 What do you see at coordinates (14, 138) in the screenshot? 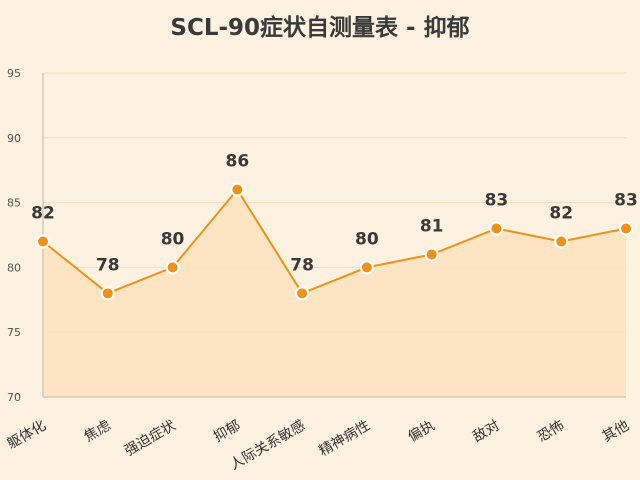
I see `y-tick-label: 90` at bounding box center [14, 138].